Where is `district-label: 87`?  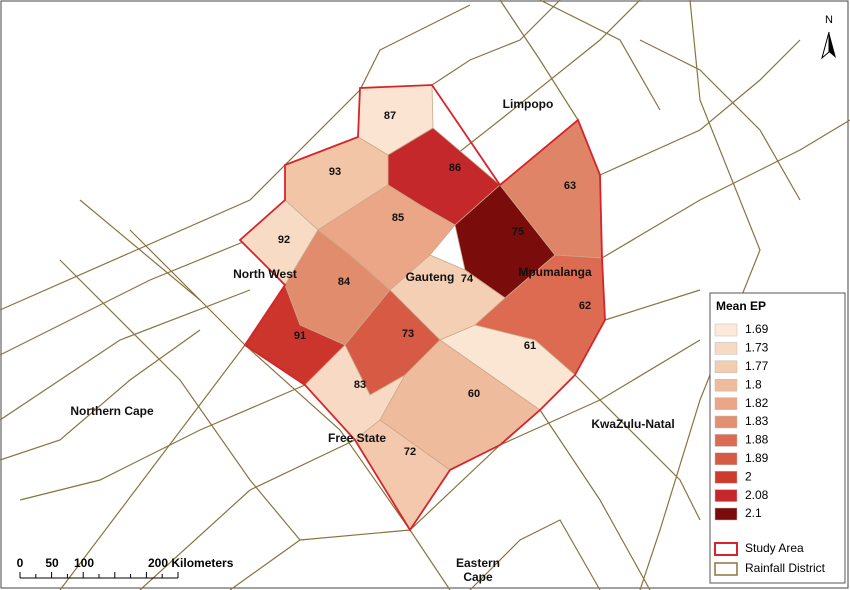
district-label: 87 is located at coordinates (390, 116).